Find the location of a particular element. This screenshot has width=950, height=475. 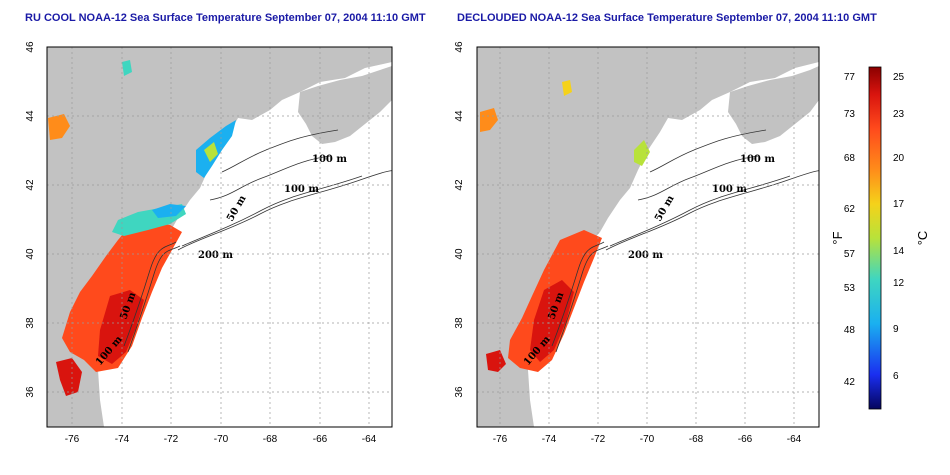

left-contours is located at coordinates (257, 241).